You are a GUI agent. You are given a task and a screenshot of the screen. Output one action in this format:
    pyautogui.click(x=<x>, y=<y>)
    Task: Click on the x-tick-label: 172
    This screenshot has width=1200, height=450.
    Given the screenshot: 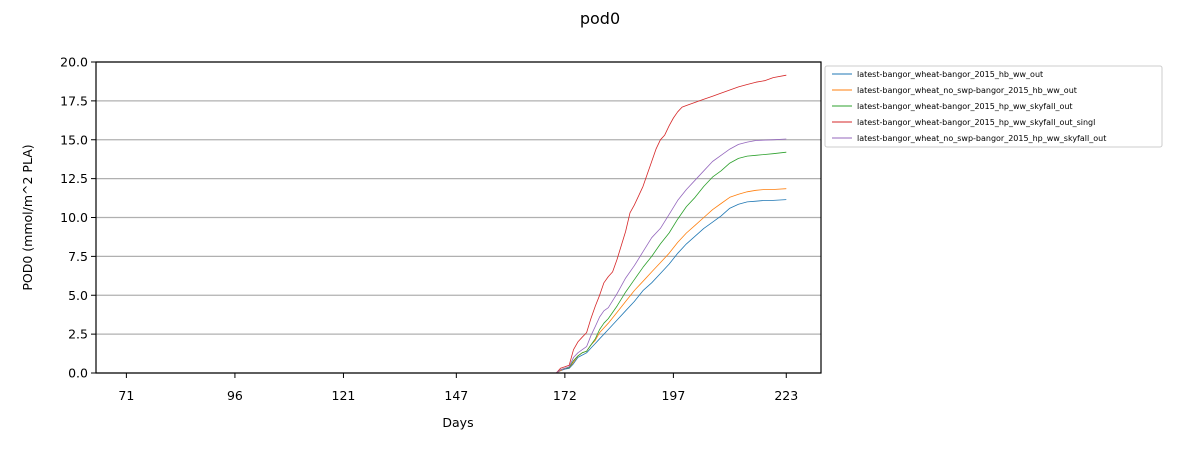 What is the action you would take?
    pyautogui.click(x=565, y=395)
    